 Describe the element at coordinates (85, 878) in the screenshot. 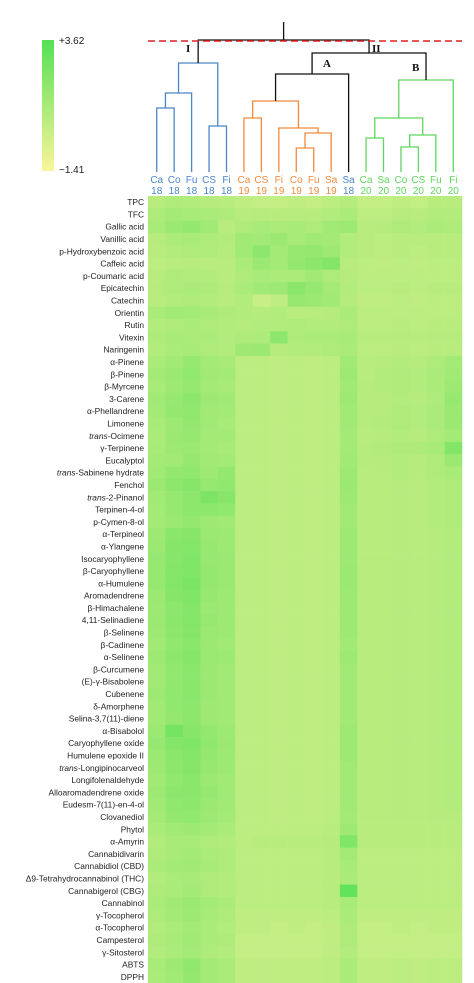

I see `row-label: Δ9-Tetrahydrocannabinol (THC)` at that location.